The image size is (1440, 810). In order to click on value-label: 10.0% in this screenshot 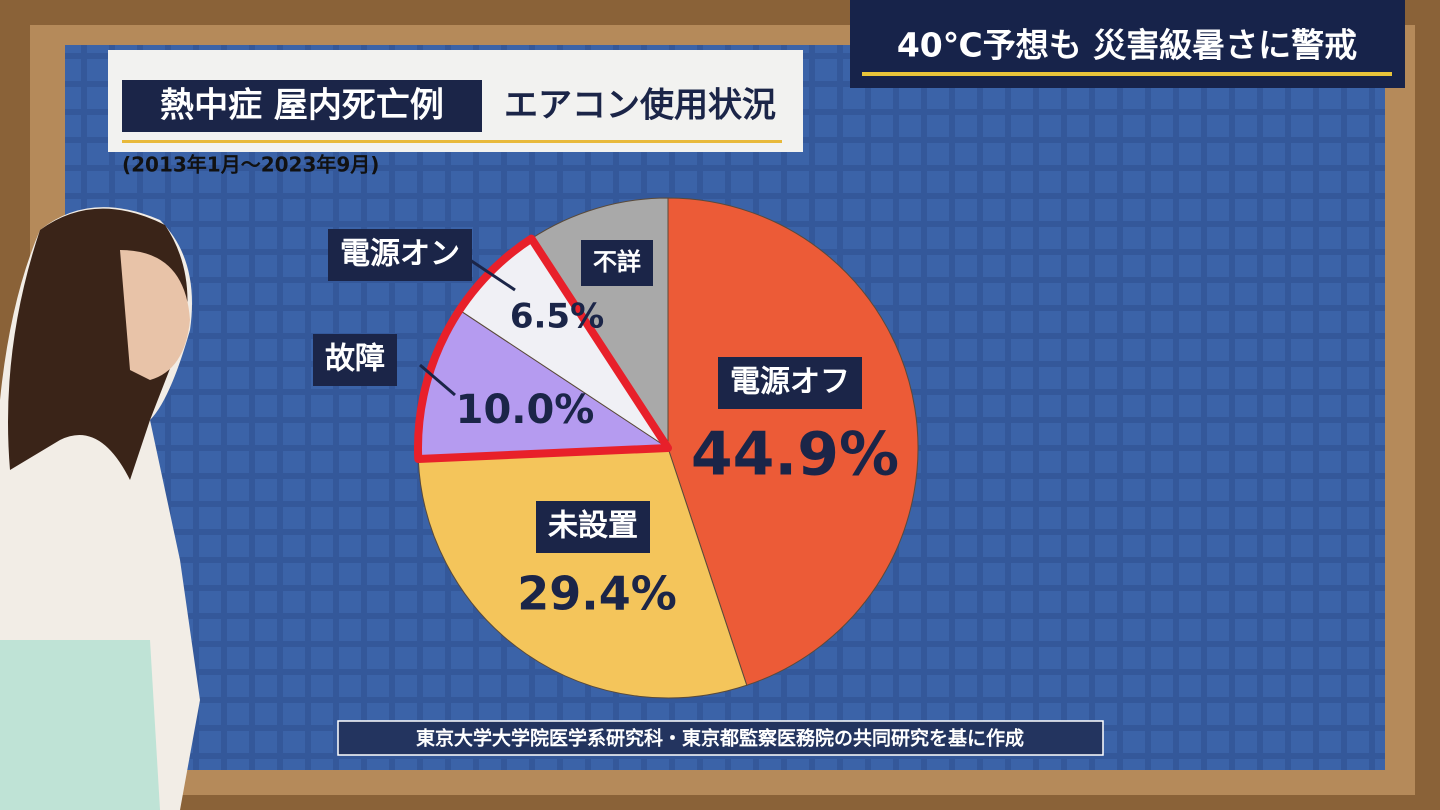, I will do `click(525, 410)`.